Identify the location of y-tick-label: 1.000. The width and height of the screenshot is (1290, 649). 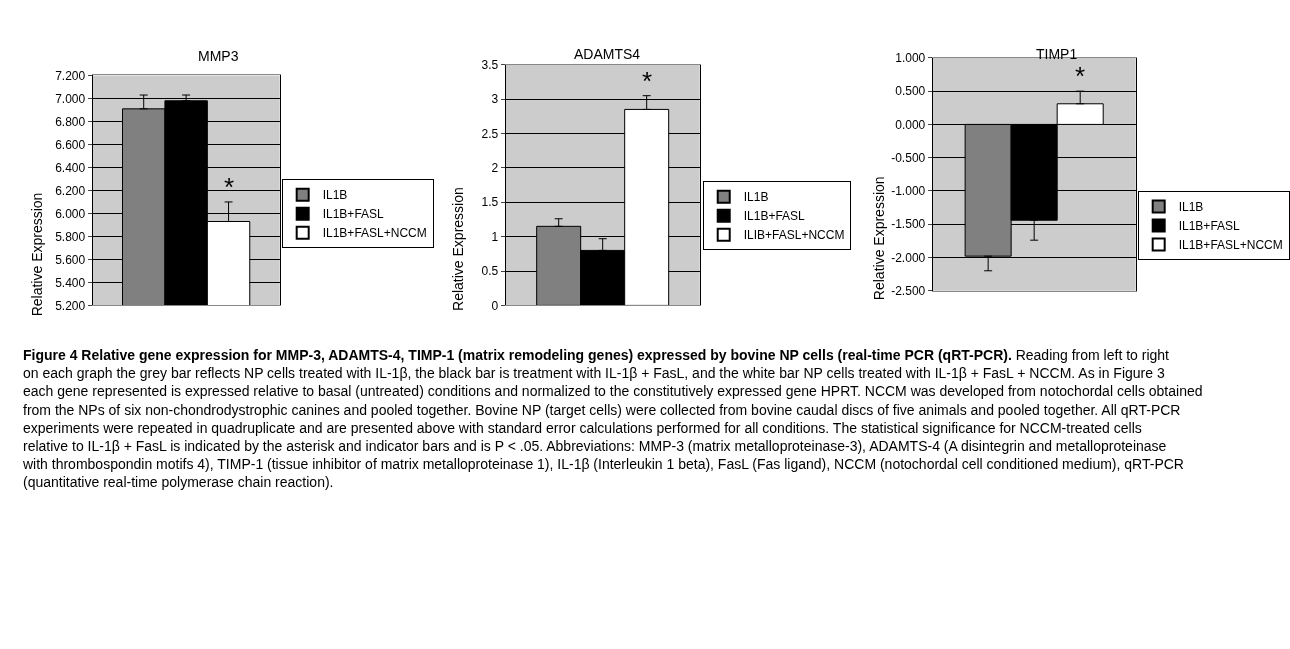
(910, 58).